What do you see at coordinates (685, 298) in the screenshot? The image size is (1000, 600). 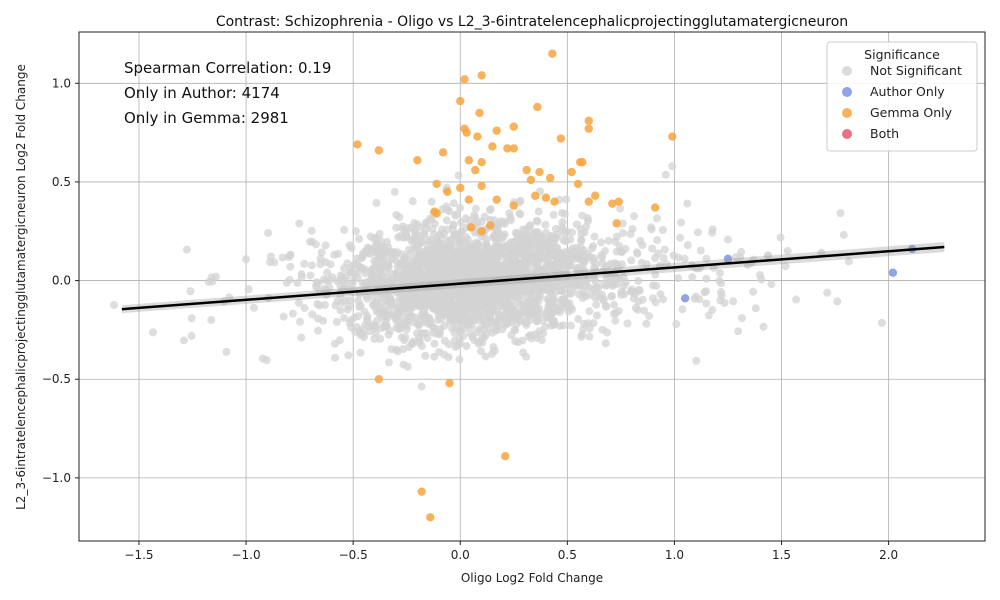 I see `point-author-only` at bounding box center [685, 298].